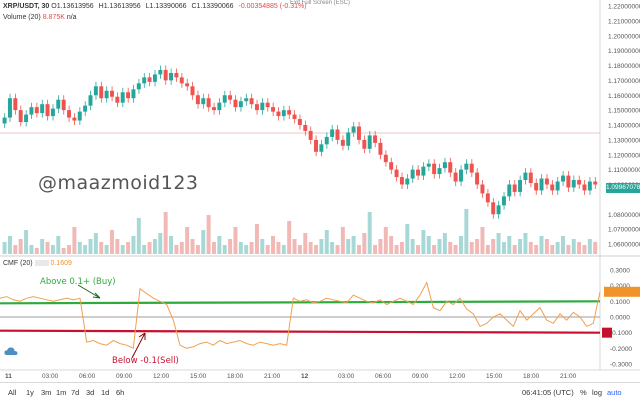  I want to click on cmf-settings-icon, so click(41, 263).